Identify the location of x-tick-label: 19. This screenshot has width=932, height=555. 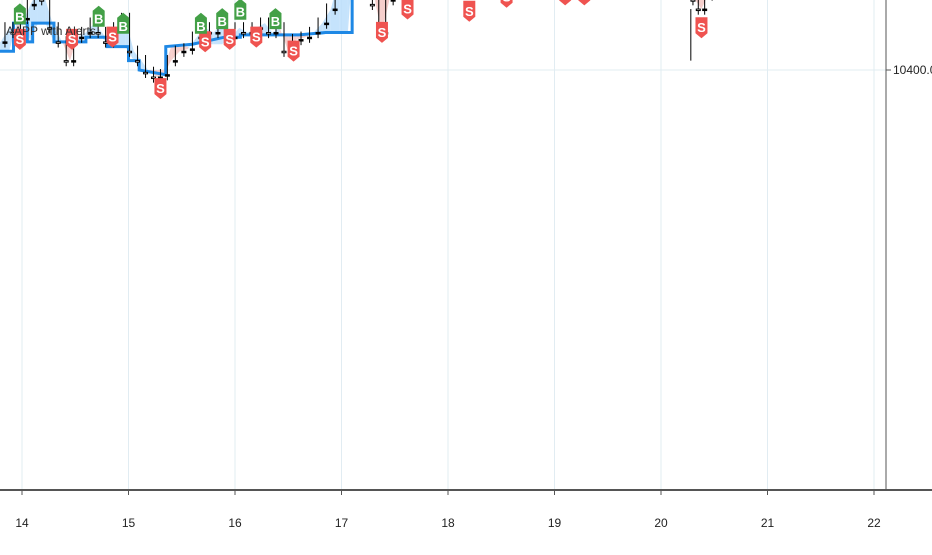
(555, 523).